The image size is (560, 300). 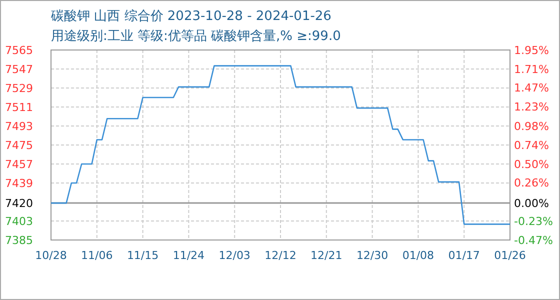 I want to click on y-tick-label: 7457, so click(x=19, y=164).